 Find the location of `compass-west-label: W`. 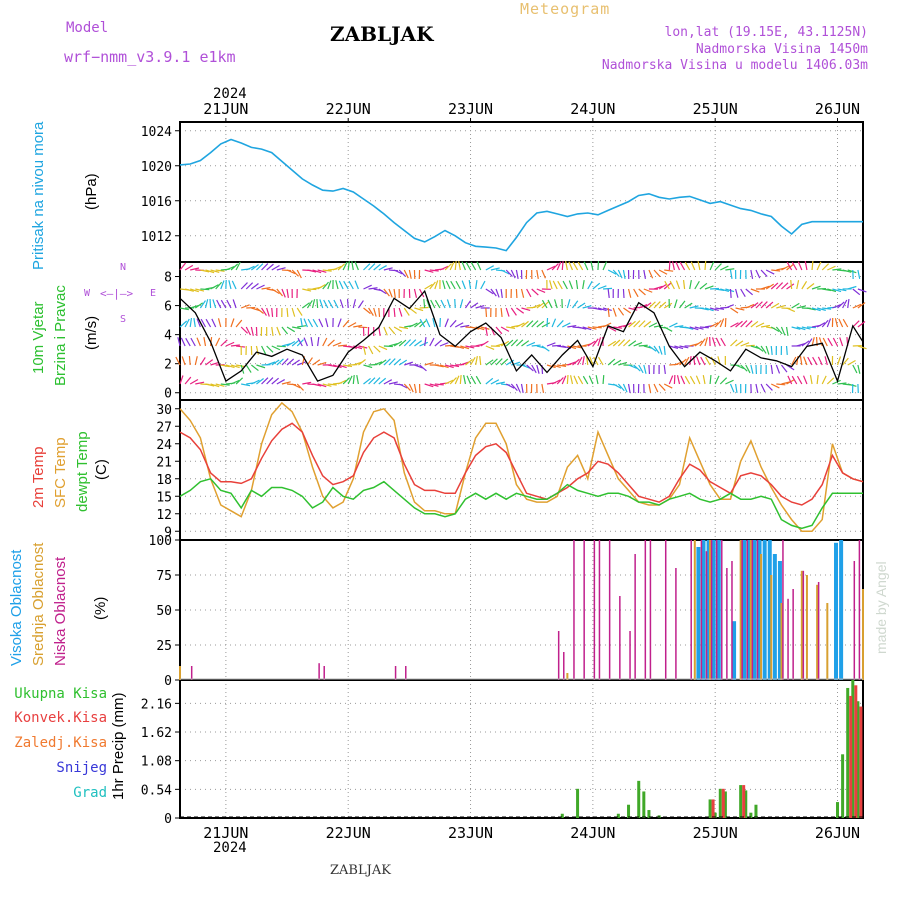

compass-west-label: W is located at coordinates (87, 293).